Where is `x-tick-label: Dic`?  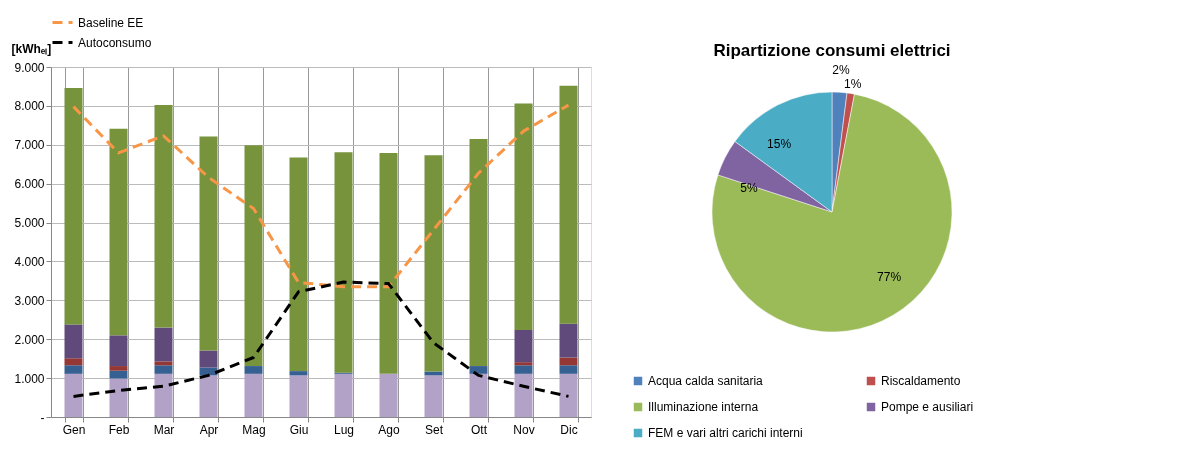
x-tick-label: Dic is located at coordinates (569, 429).